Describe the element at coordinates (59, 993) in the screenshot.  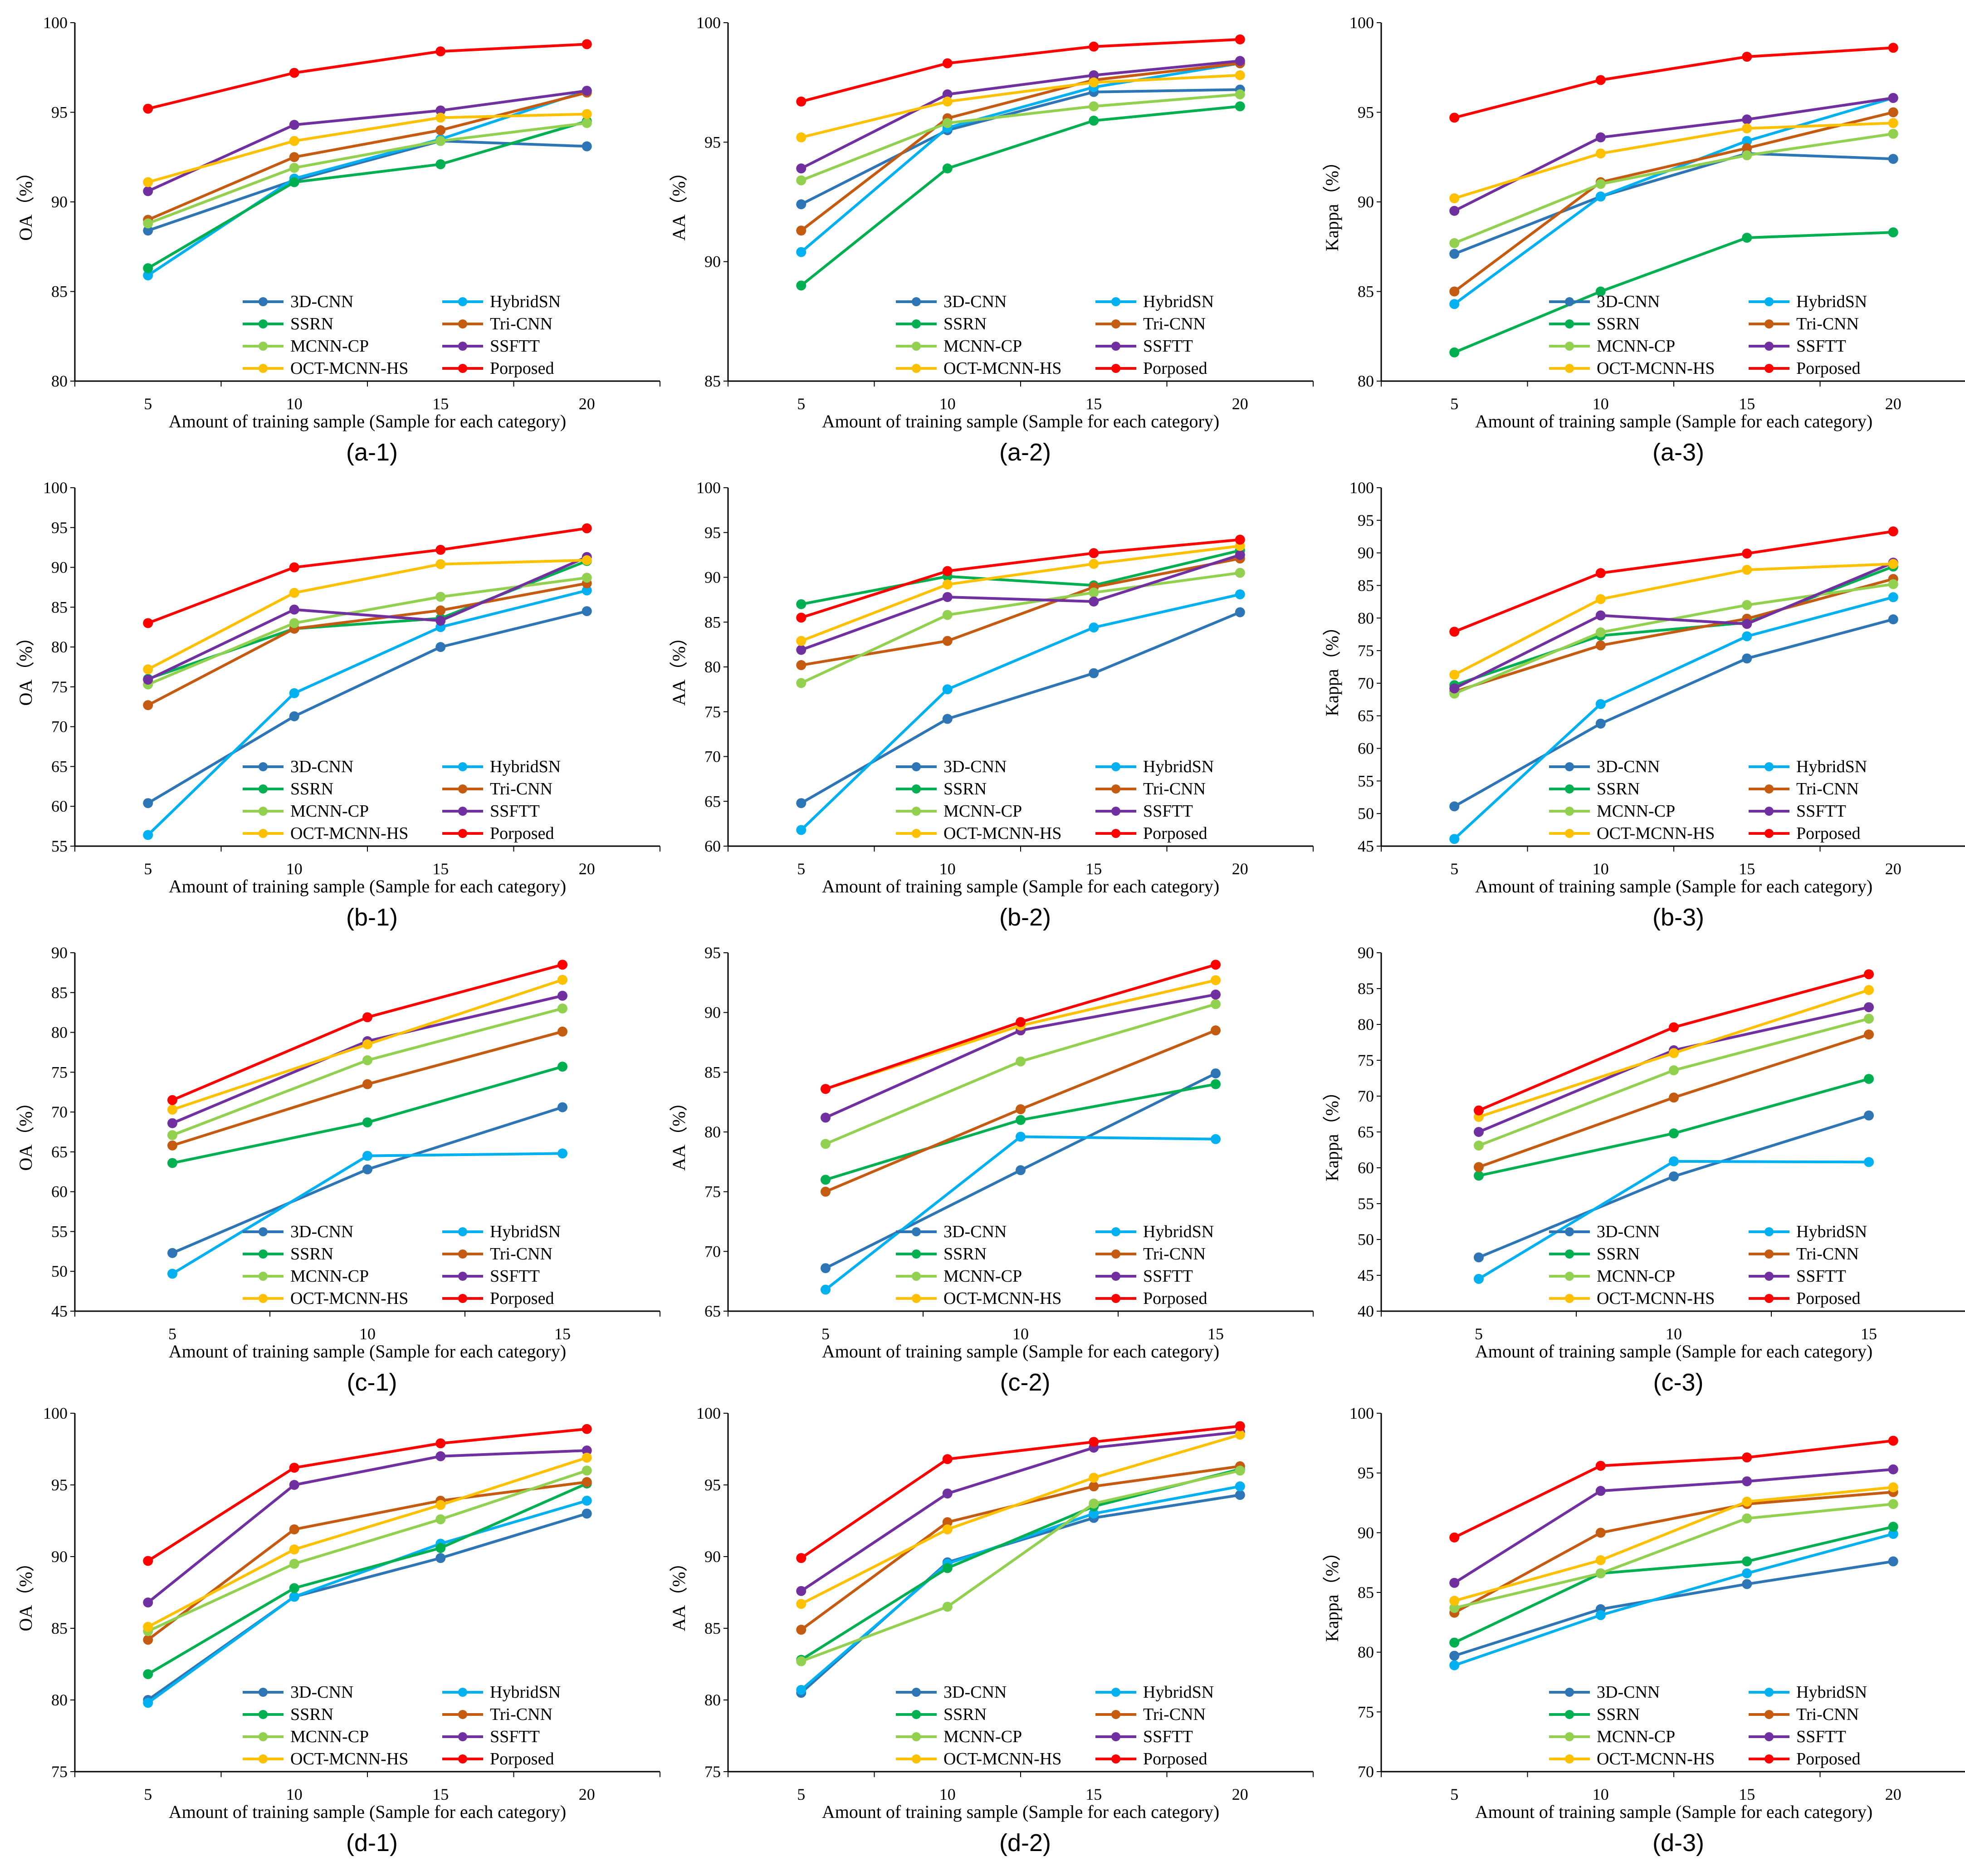
I see `y-tick-label: 85` at that location.